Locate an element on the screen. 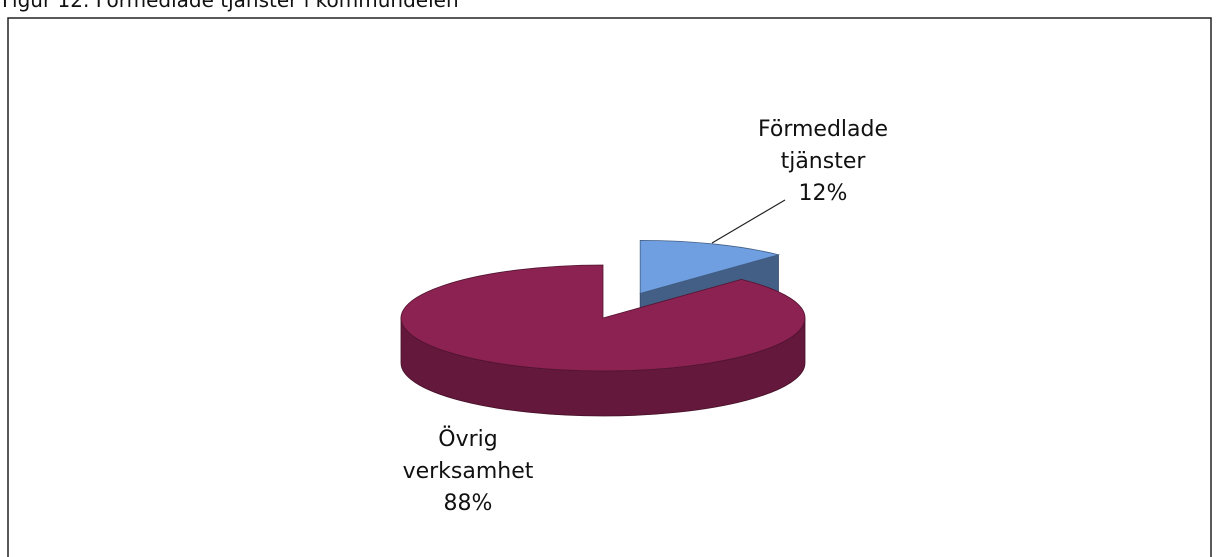 This screenshot has height=557, width=1219. slice-label: Övrig verksamhet 88% is located at coordinates (468, 472).